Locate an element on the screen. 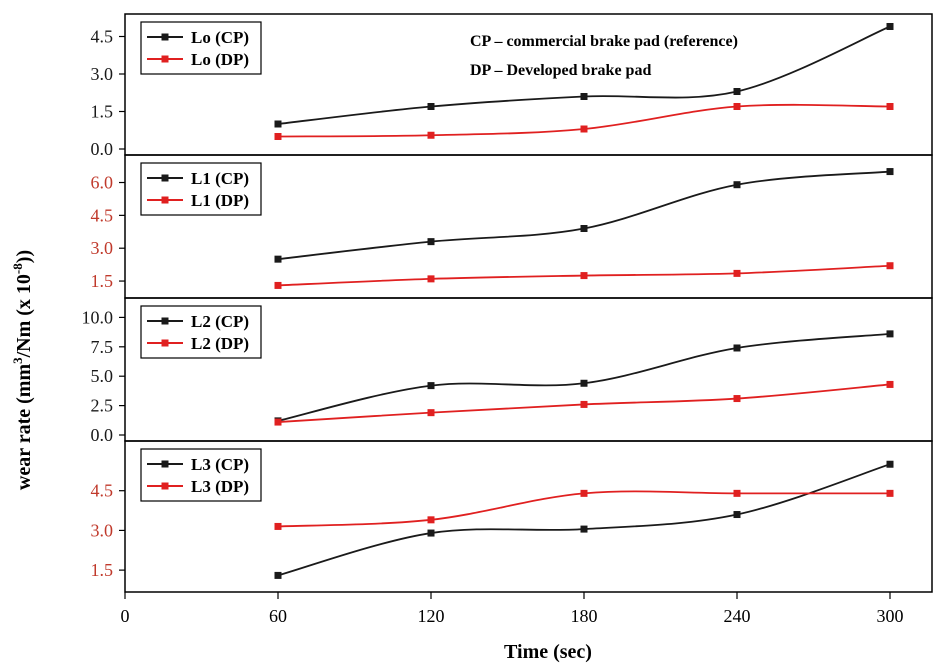  legend-L3: L3 (CP) L3 (DP) is located at coordinates (201, 475).